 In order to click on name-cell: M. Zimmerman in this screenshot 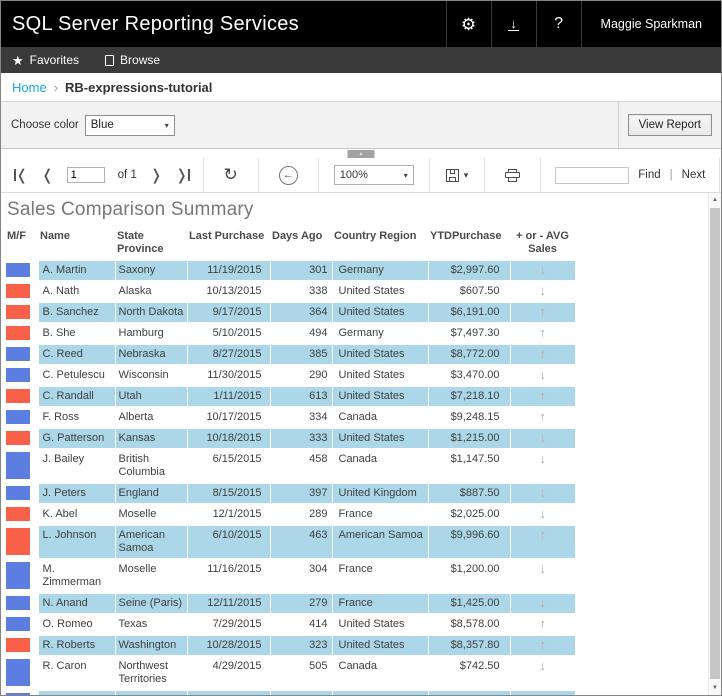, I will do `click(76, 576)`.